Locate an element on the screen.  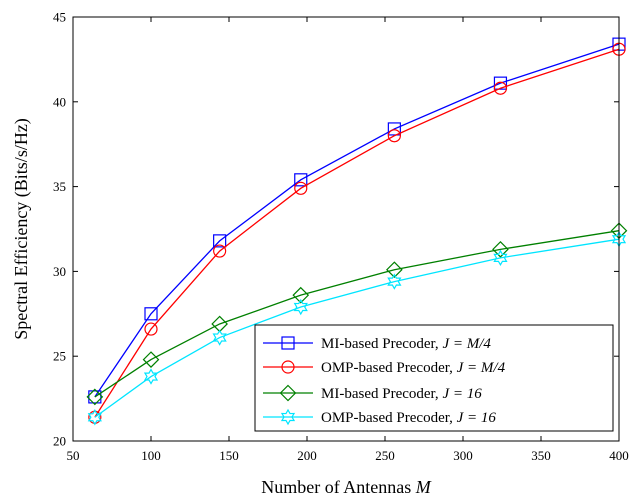
x-tick-label: 300 is located at coordinates (463, 455).